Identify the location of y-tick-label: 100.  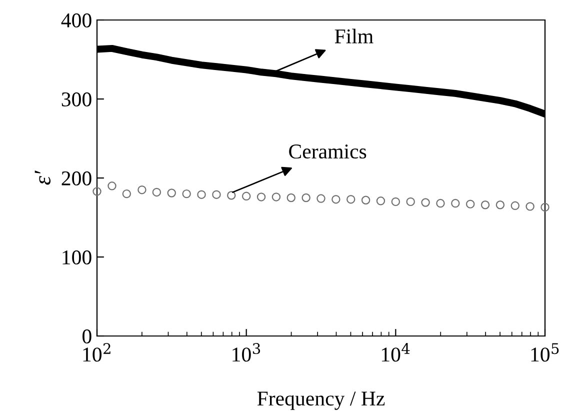
(77, 257).